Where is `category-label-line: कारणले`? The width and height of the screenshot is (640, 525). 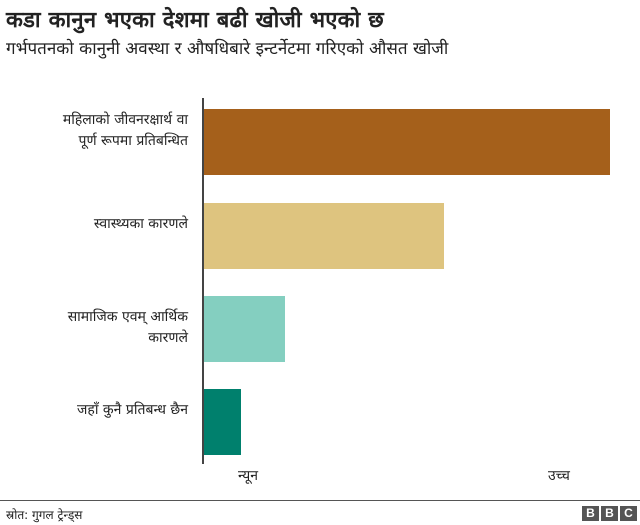
category-label-line: कारणले is located at coordinates (168, 338).